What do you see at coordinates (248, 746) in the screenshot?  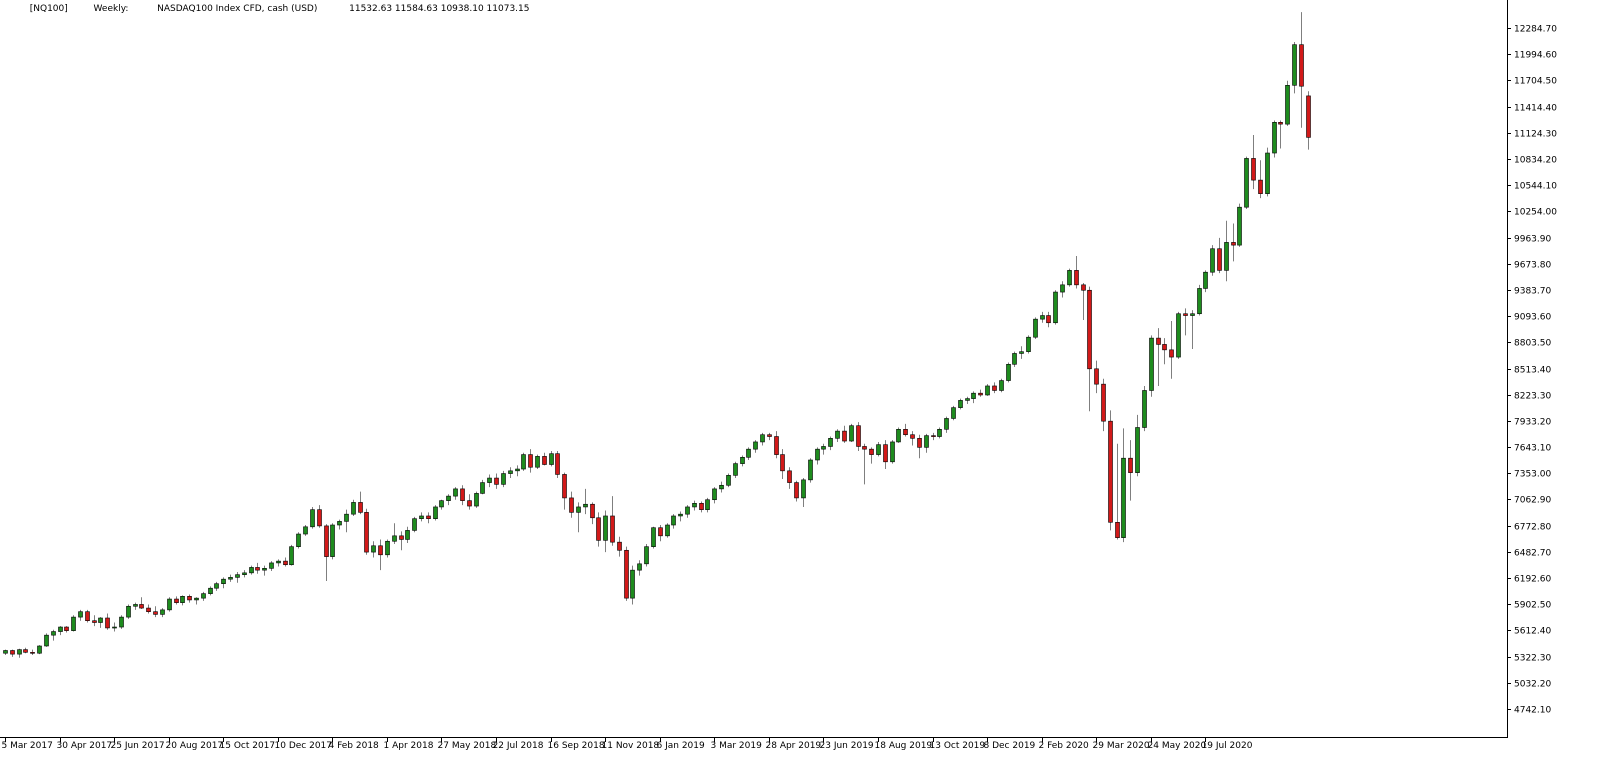 I see `time-tick-label: 15 Oct 2017` at bounding box center [248, 746].